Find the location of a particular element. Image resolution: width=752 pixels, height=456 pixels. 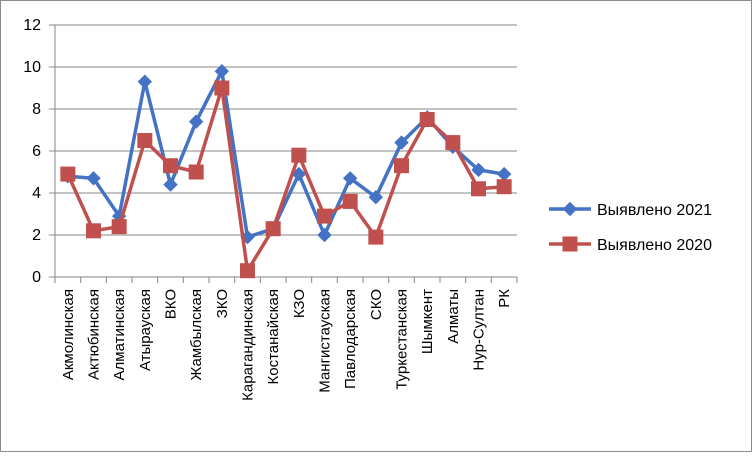

square-marker-icon is located at coordinates (570, 244).